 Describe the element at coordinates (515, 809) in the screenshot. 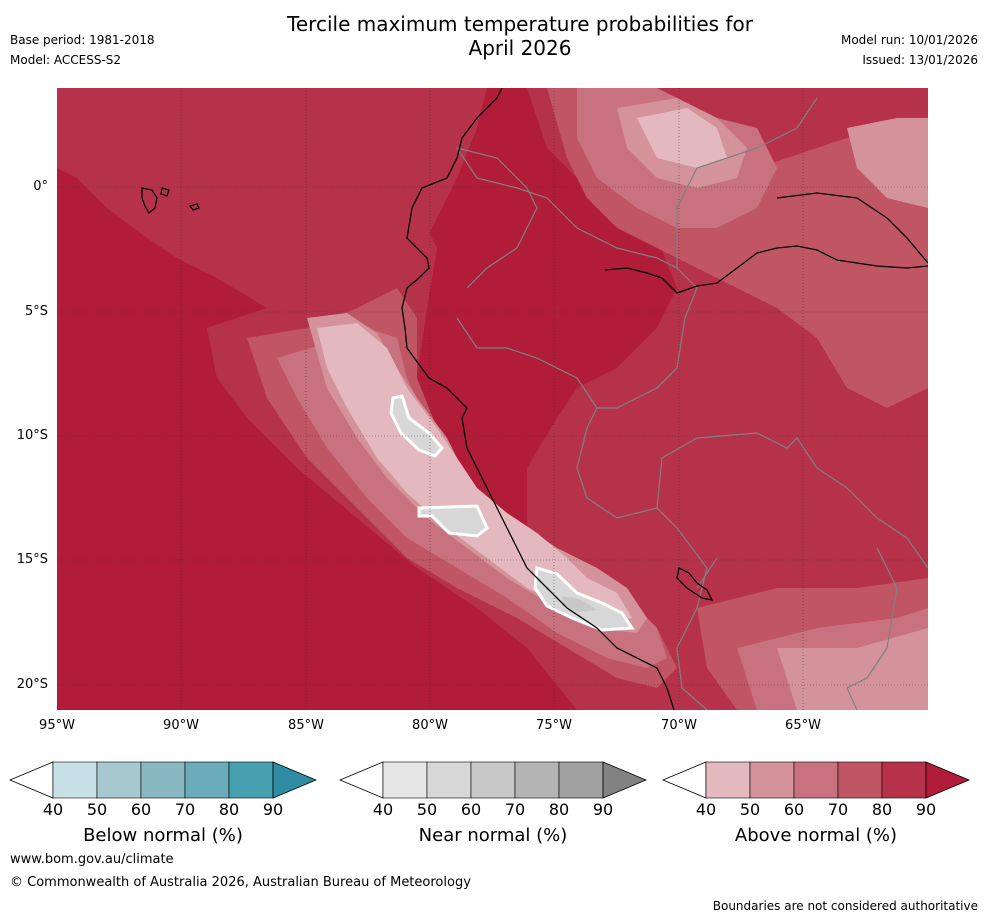

I see `cb-near-tick-70: 70` at that location.